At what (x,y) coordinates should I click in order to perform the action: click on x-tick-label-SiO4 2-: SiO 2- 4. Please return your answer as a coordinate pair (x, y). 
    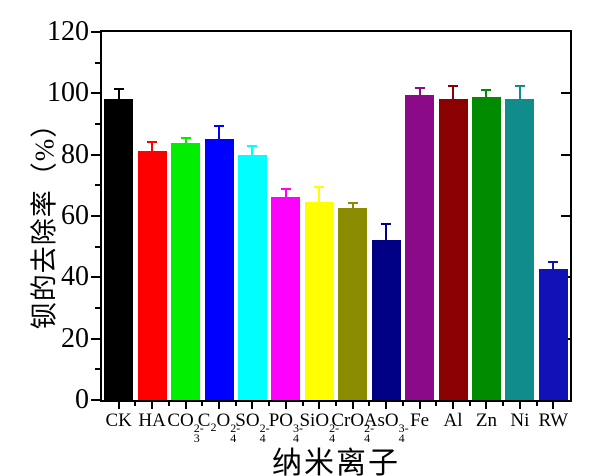
    Looking at the image, I should click on (319, 427).